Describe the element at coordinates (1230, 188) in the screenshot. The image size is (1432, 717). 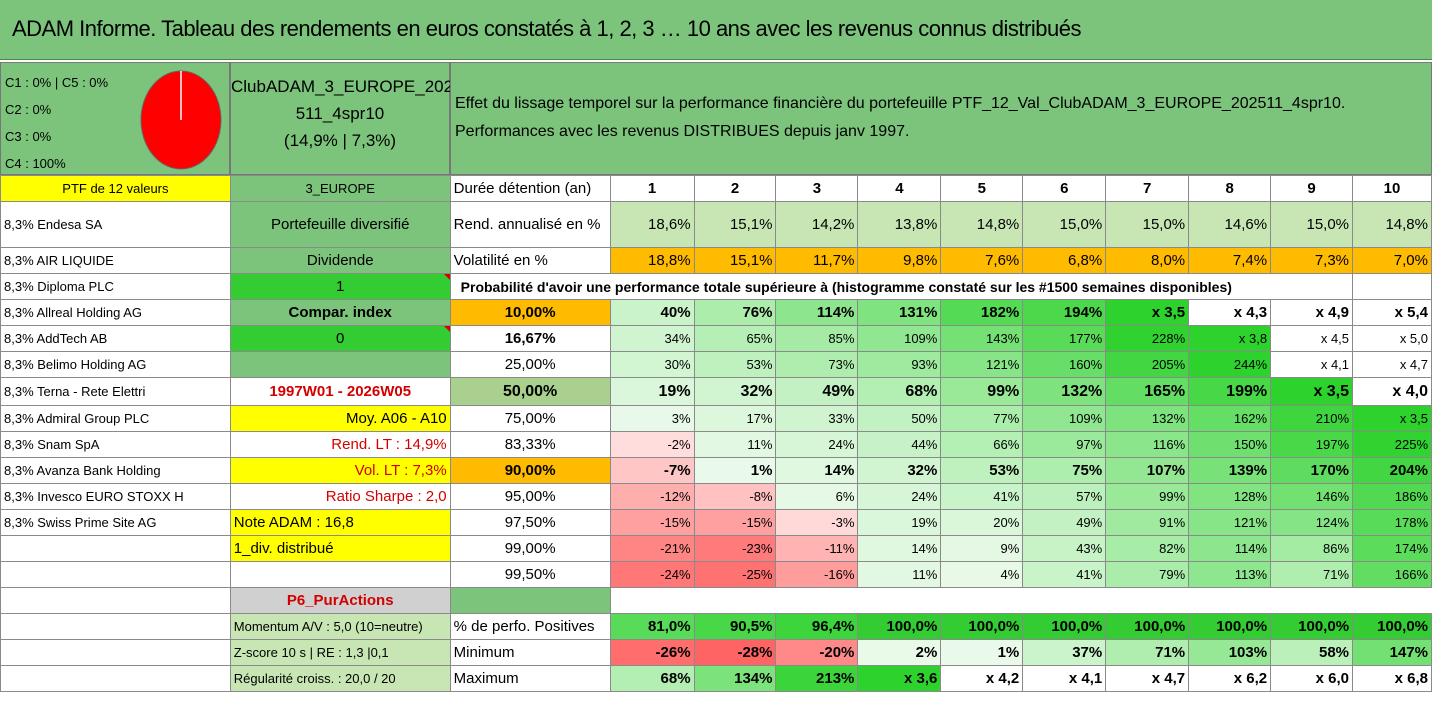
I see `year-header: 8` at that location.